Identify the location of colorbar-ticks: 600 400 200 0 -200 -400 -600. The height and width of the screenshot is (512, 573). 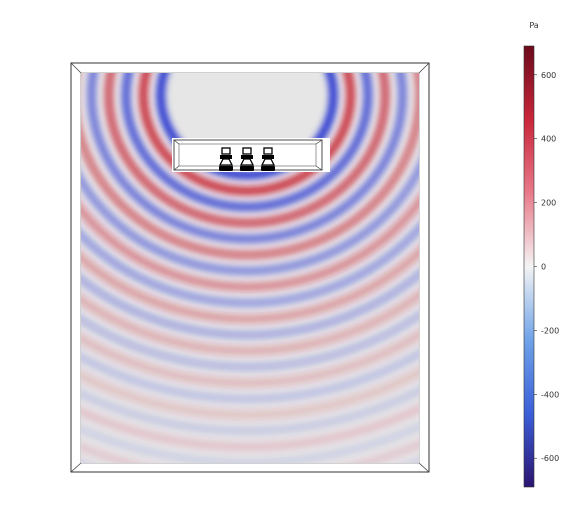
(546, 267).